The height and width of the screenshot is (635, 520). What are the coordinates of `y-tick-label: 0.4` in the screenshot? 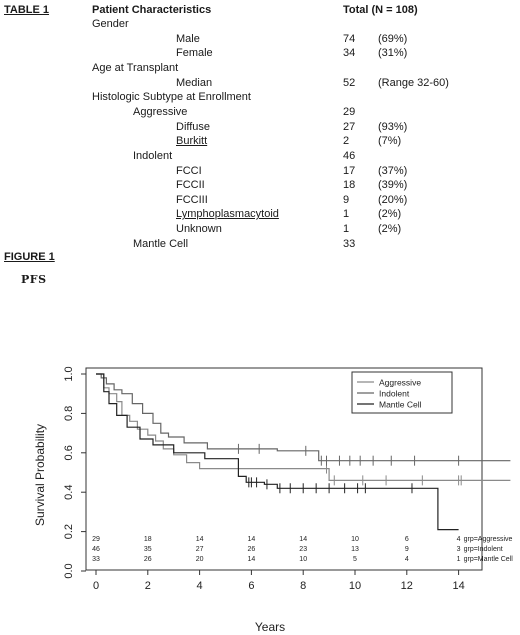 It's located at (69, 492).